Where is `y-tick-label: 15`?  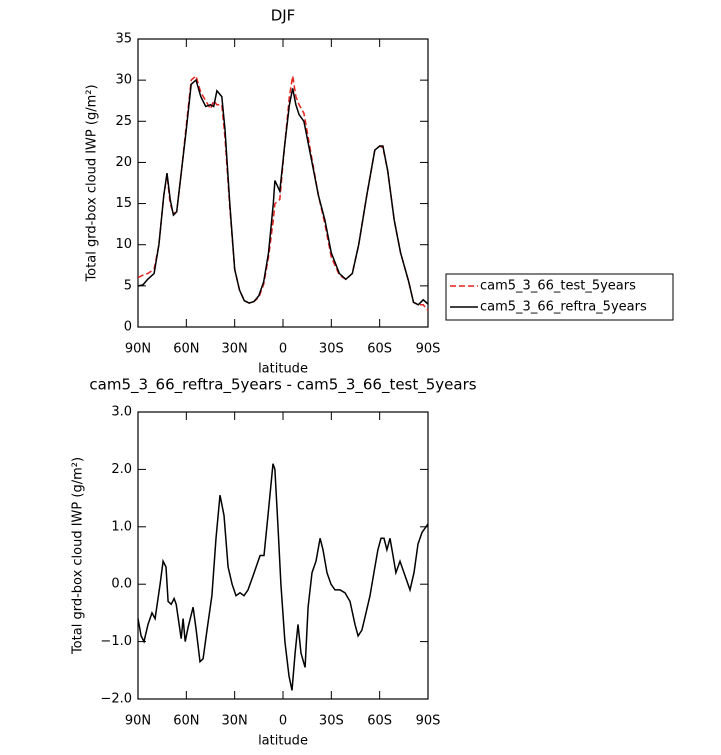 y-tick-label: 15 is located at coordinates (123, 203).